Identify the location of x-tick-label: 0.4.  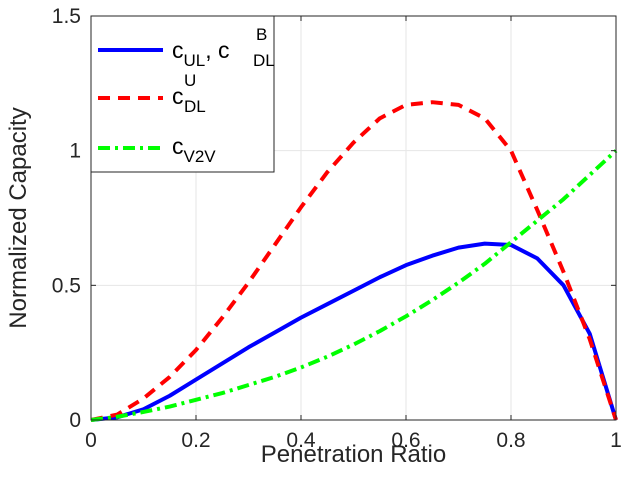
(301, 440).